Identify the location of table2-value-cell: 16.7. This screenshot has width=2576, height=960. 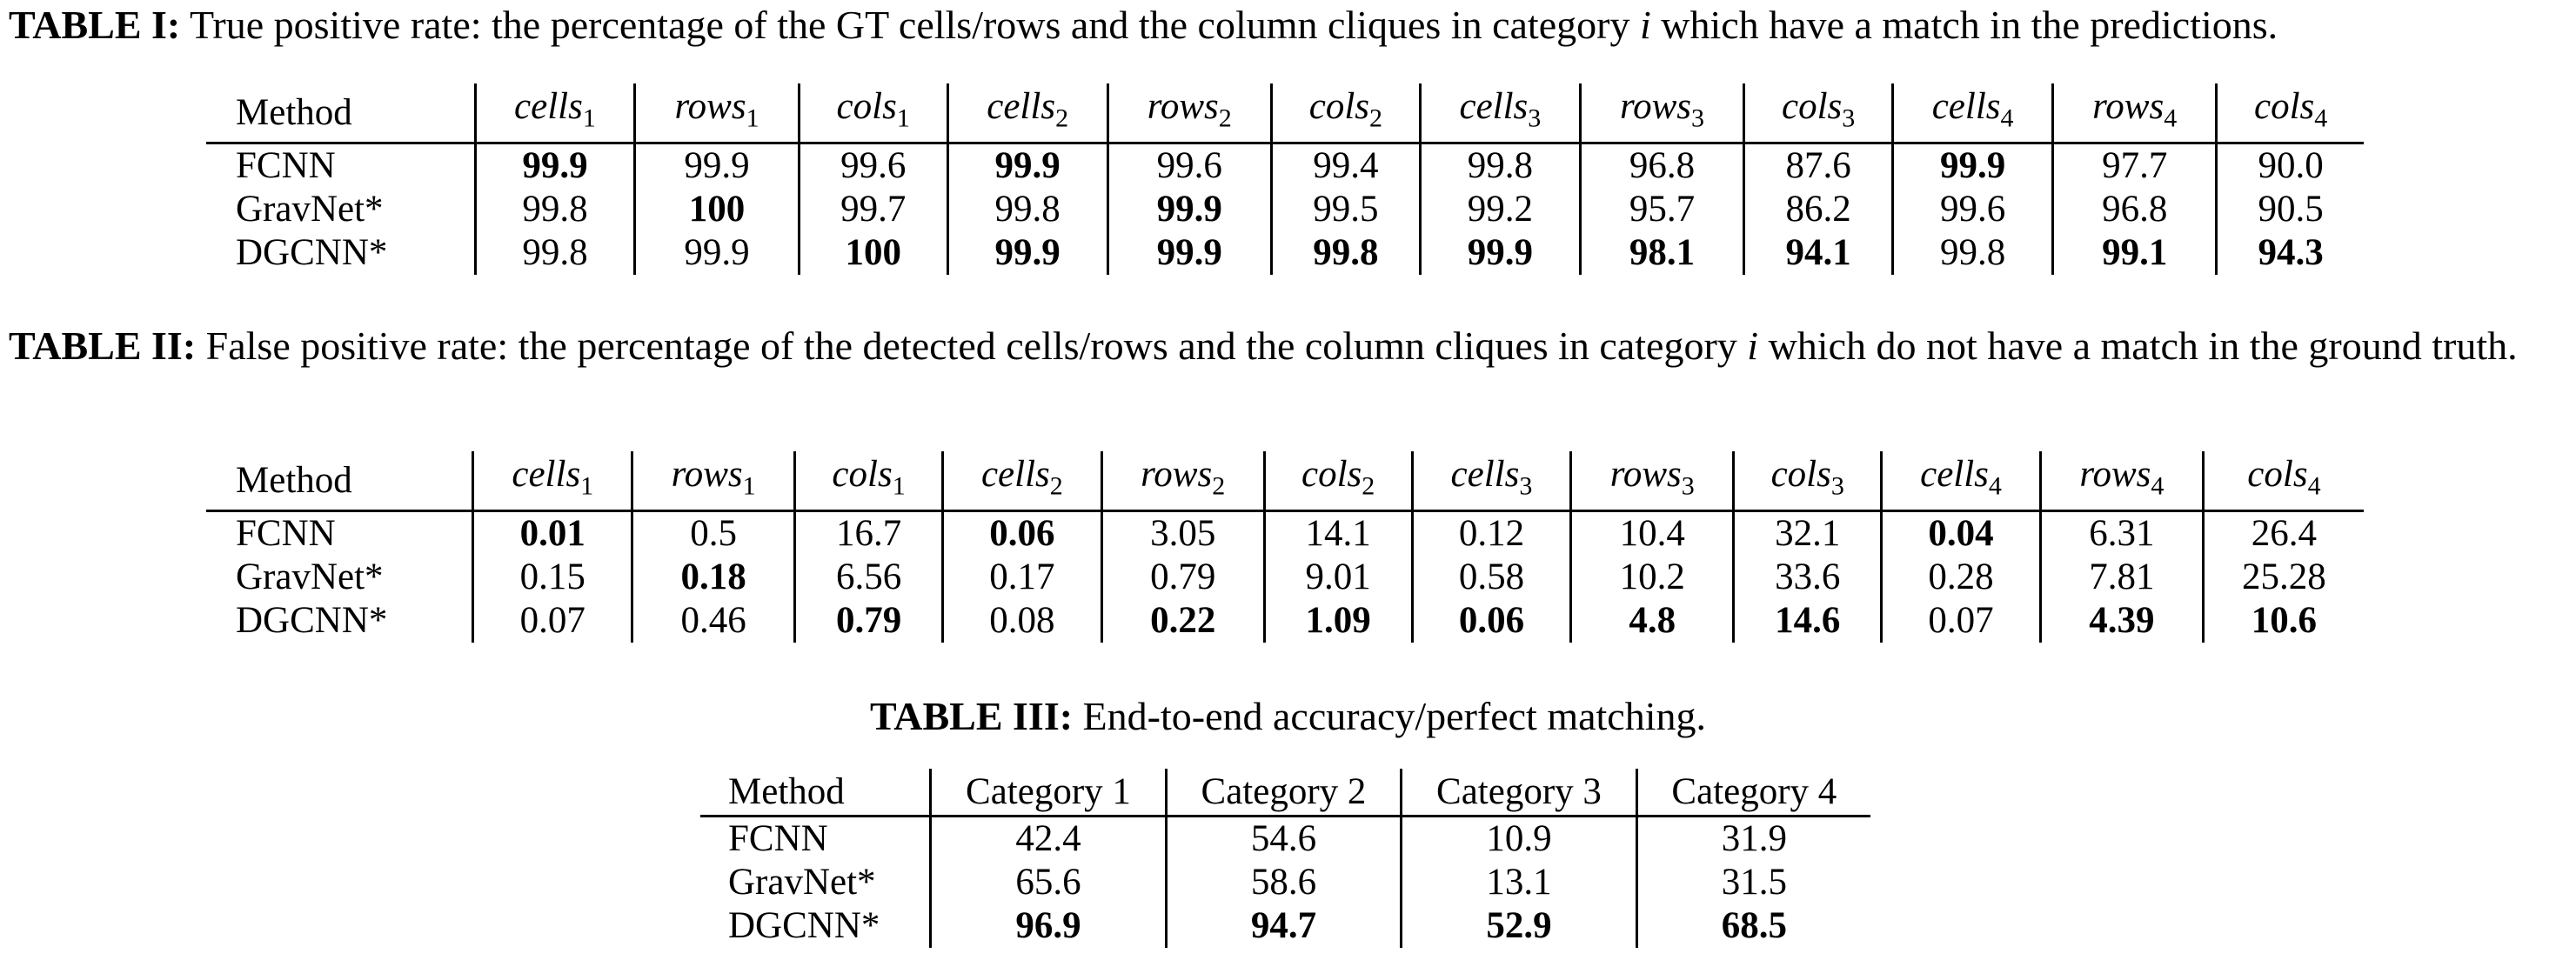
(868, 533).